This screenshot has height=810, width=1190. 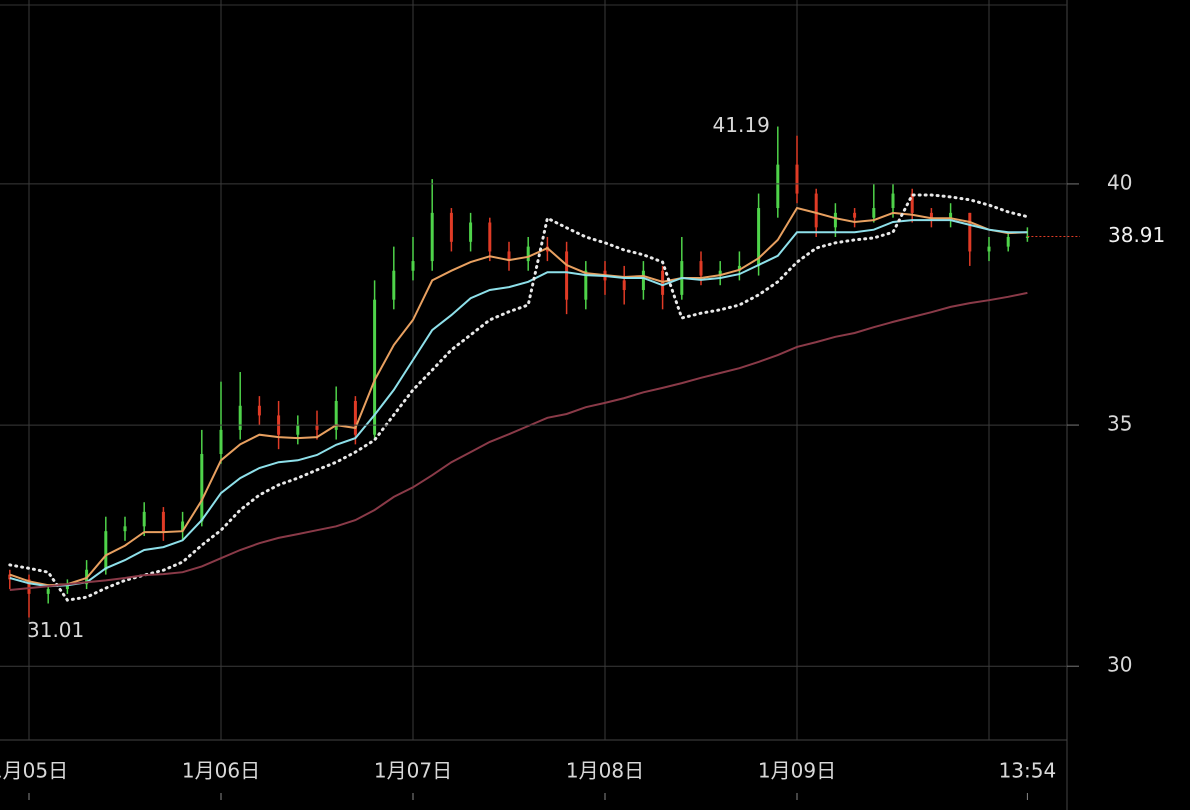 What do you see at coordinates (413, 771) in the screenshot?
I see `x-tick-label: 1月07日` at bounding box center [413, 771].